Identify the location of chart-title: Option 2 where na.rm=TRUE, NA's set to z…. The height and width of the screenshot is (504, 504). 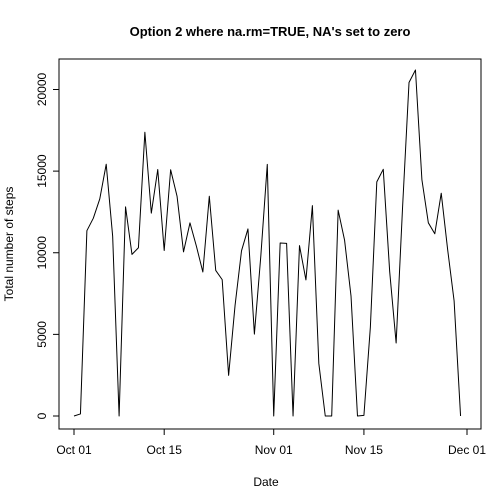
(270, 31).